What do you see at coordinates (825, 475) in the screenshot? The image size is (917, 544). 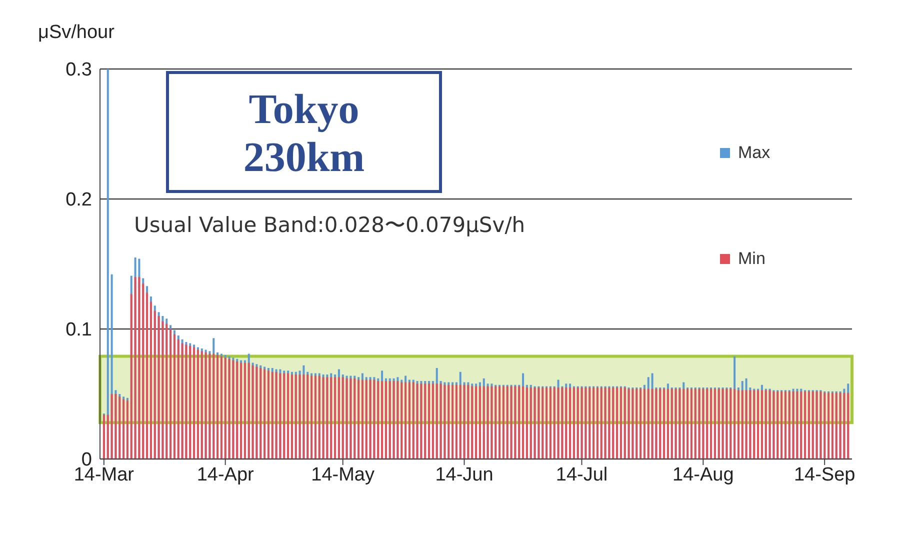 I see `x-tick-label: 14-Sep` at bounding box center [825, 475].